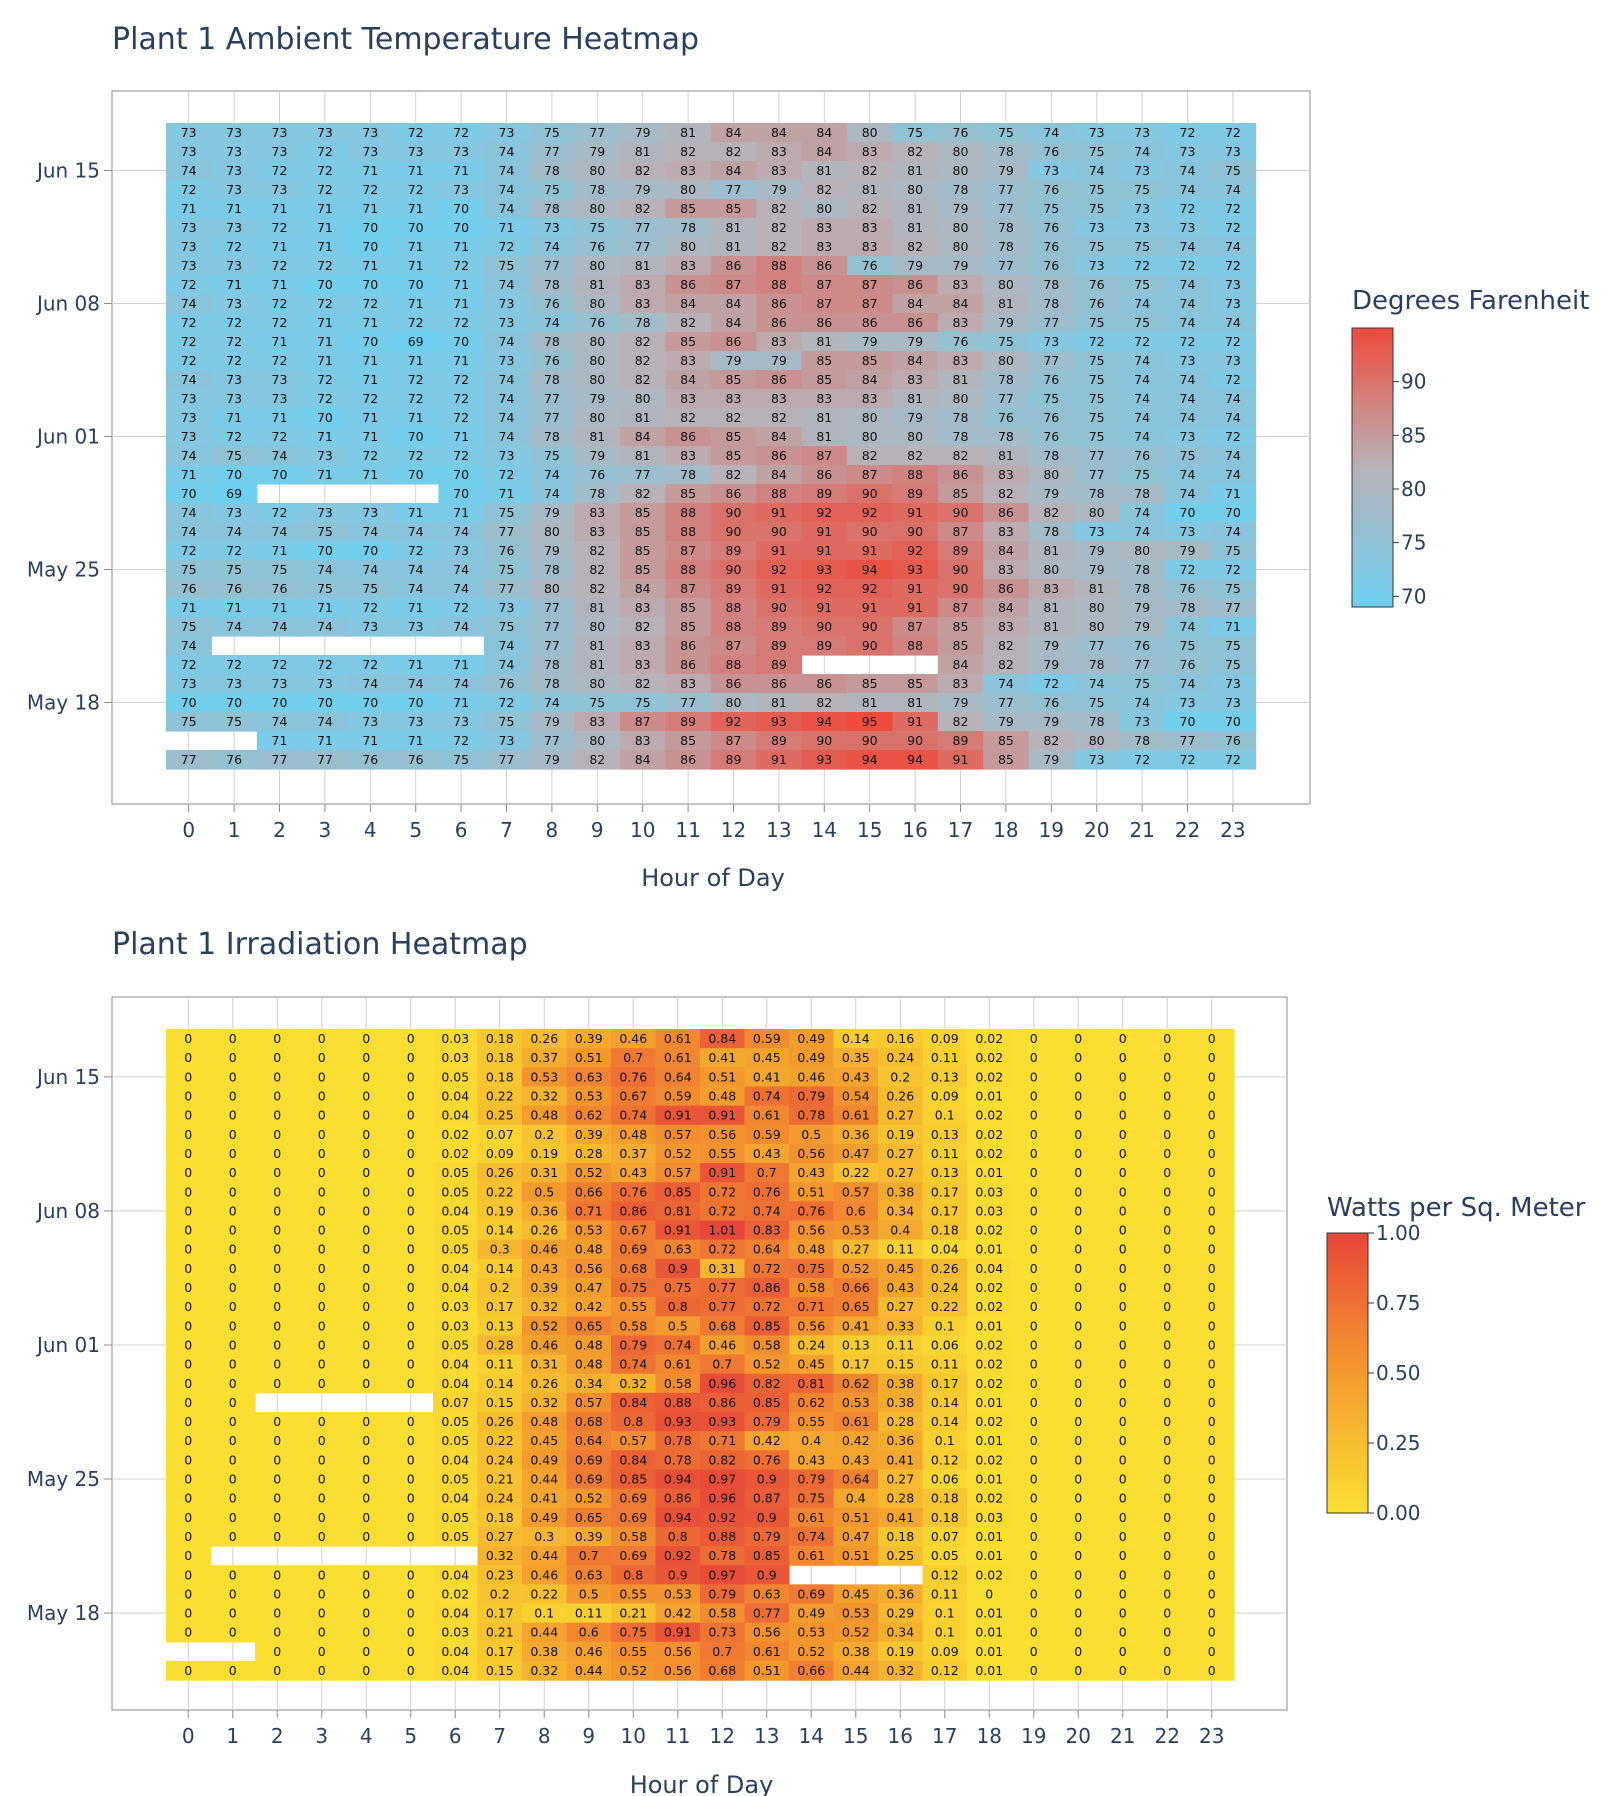 The width and height of the screenshot is (1624, 1796). I want to click on temp-cell-label: 82, so click(643, 493).